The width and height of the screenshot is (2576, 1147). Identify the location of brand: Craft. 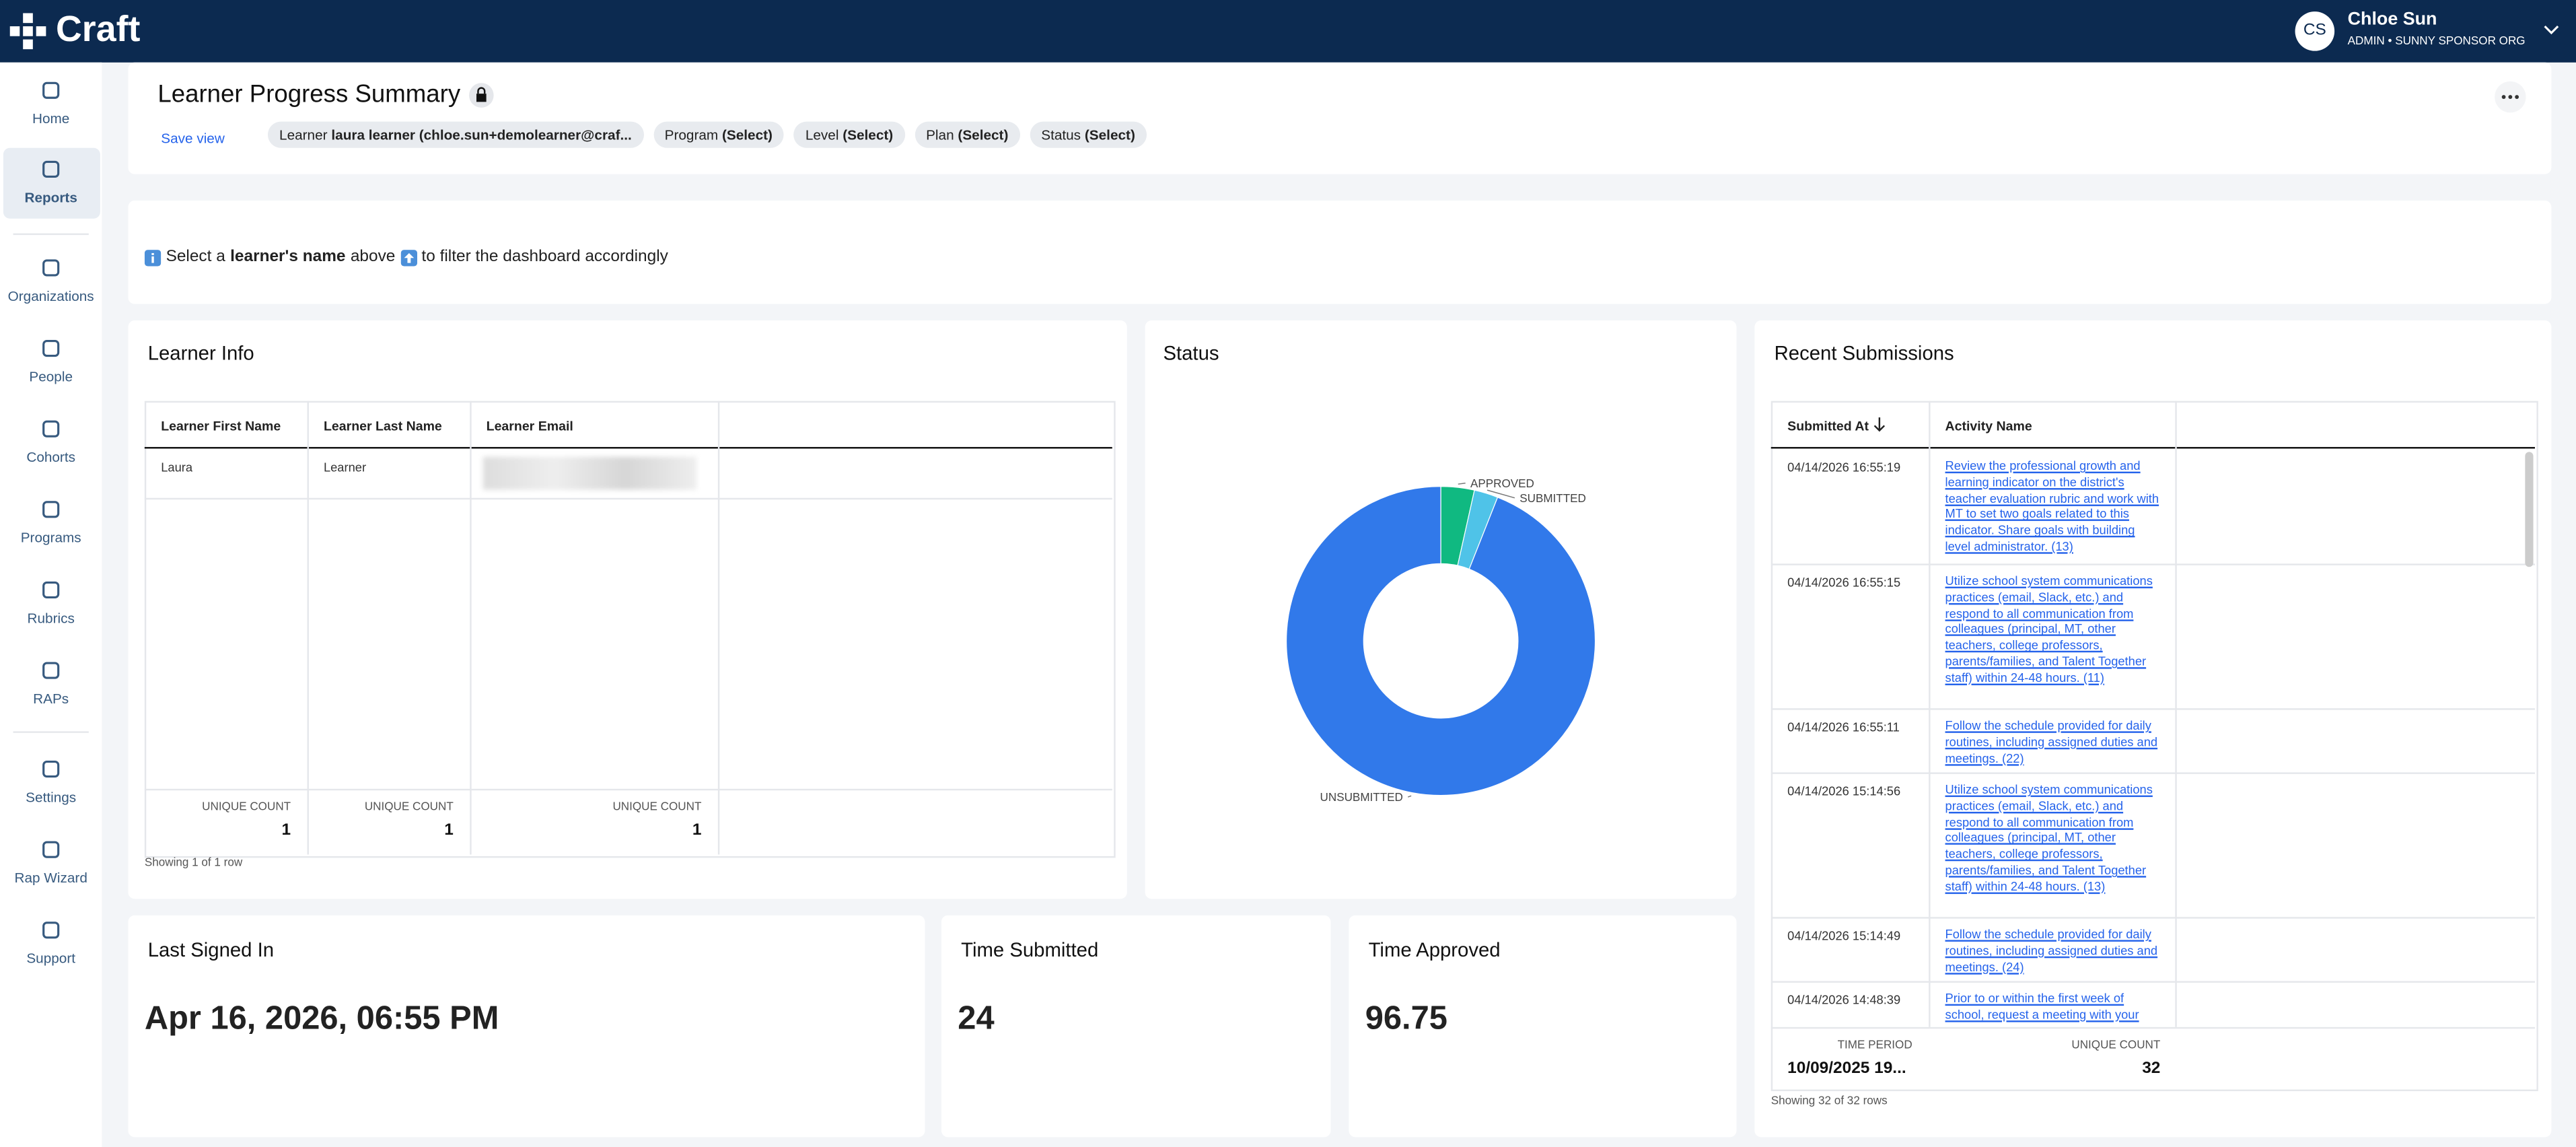
(98, 29).